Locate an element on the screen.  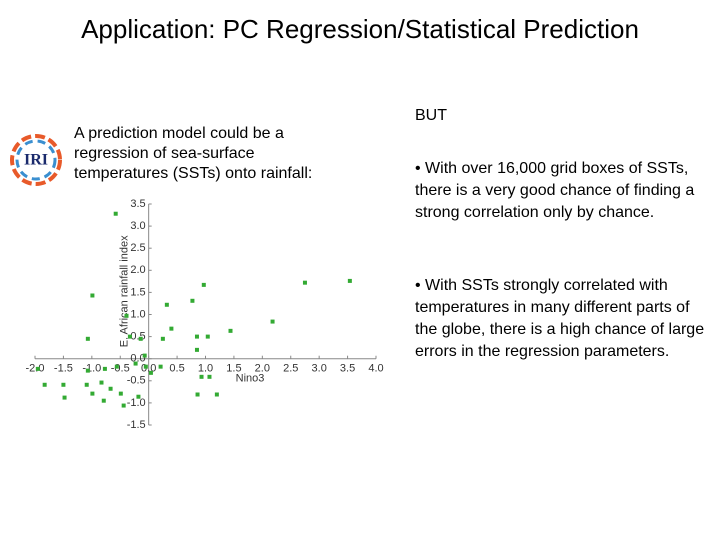
right-heading: BUT is located at coordinates (431, 115).